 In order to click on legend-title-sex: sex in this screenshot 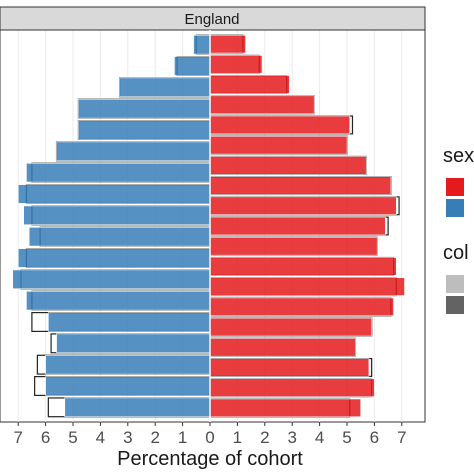, I will do `click(458, 156)`.